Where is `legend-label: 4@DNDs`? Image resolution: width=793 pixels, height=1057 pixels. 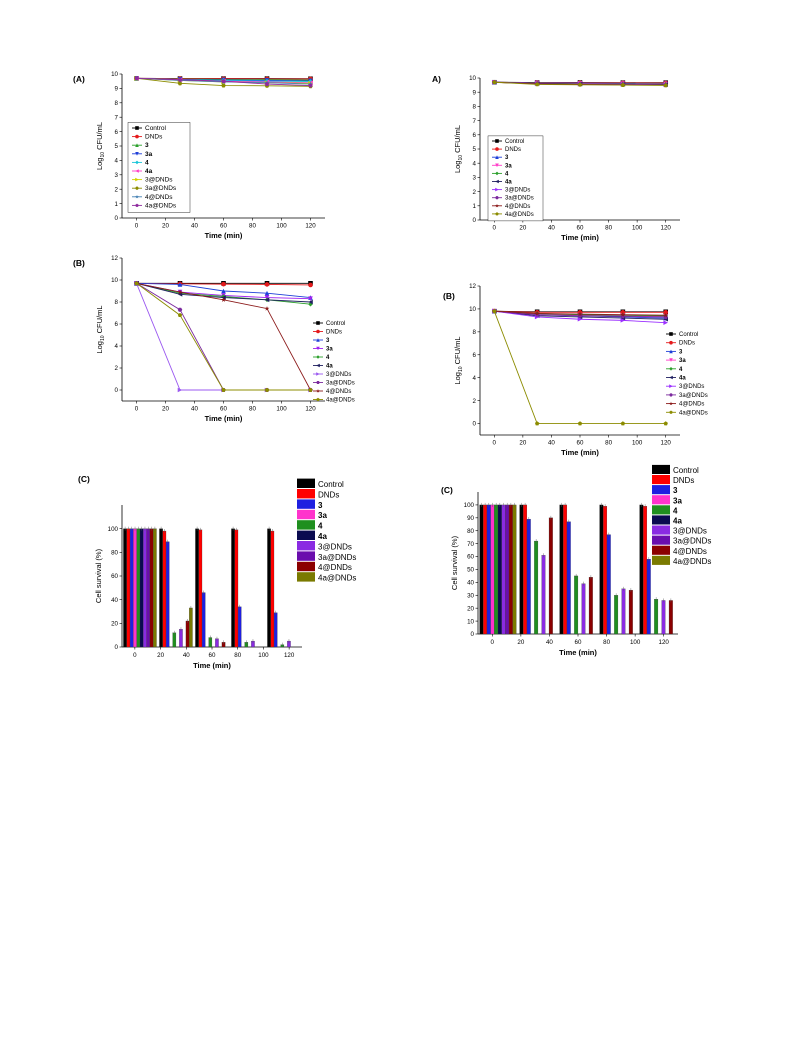 legend-label: 4@DNDs is located at coordinates (159, 197).